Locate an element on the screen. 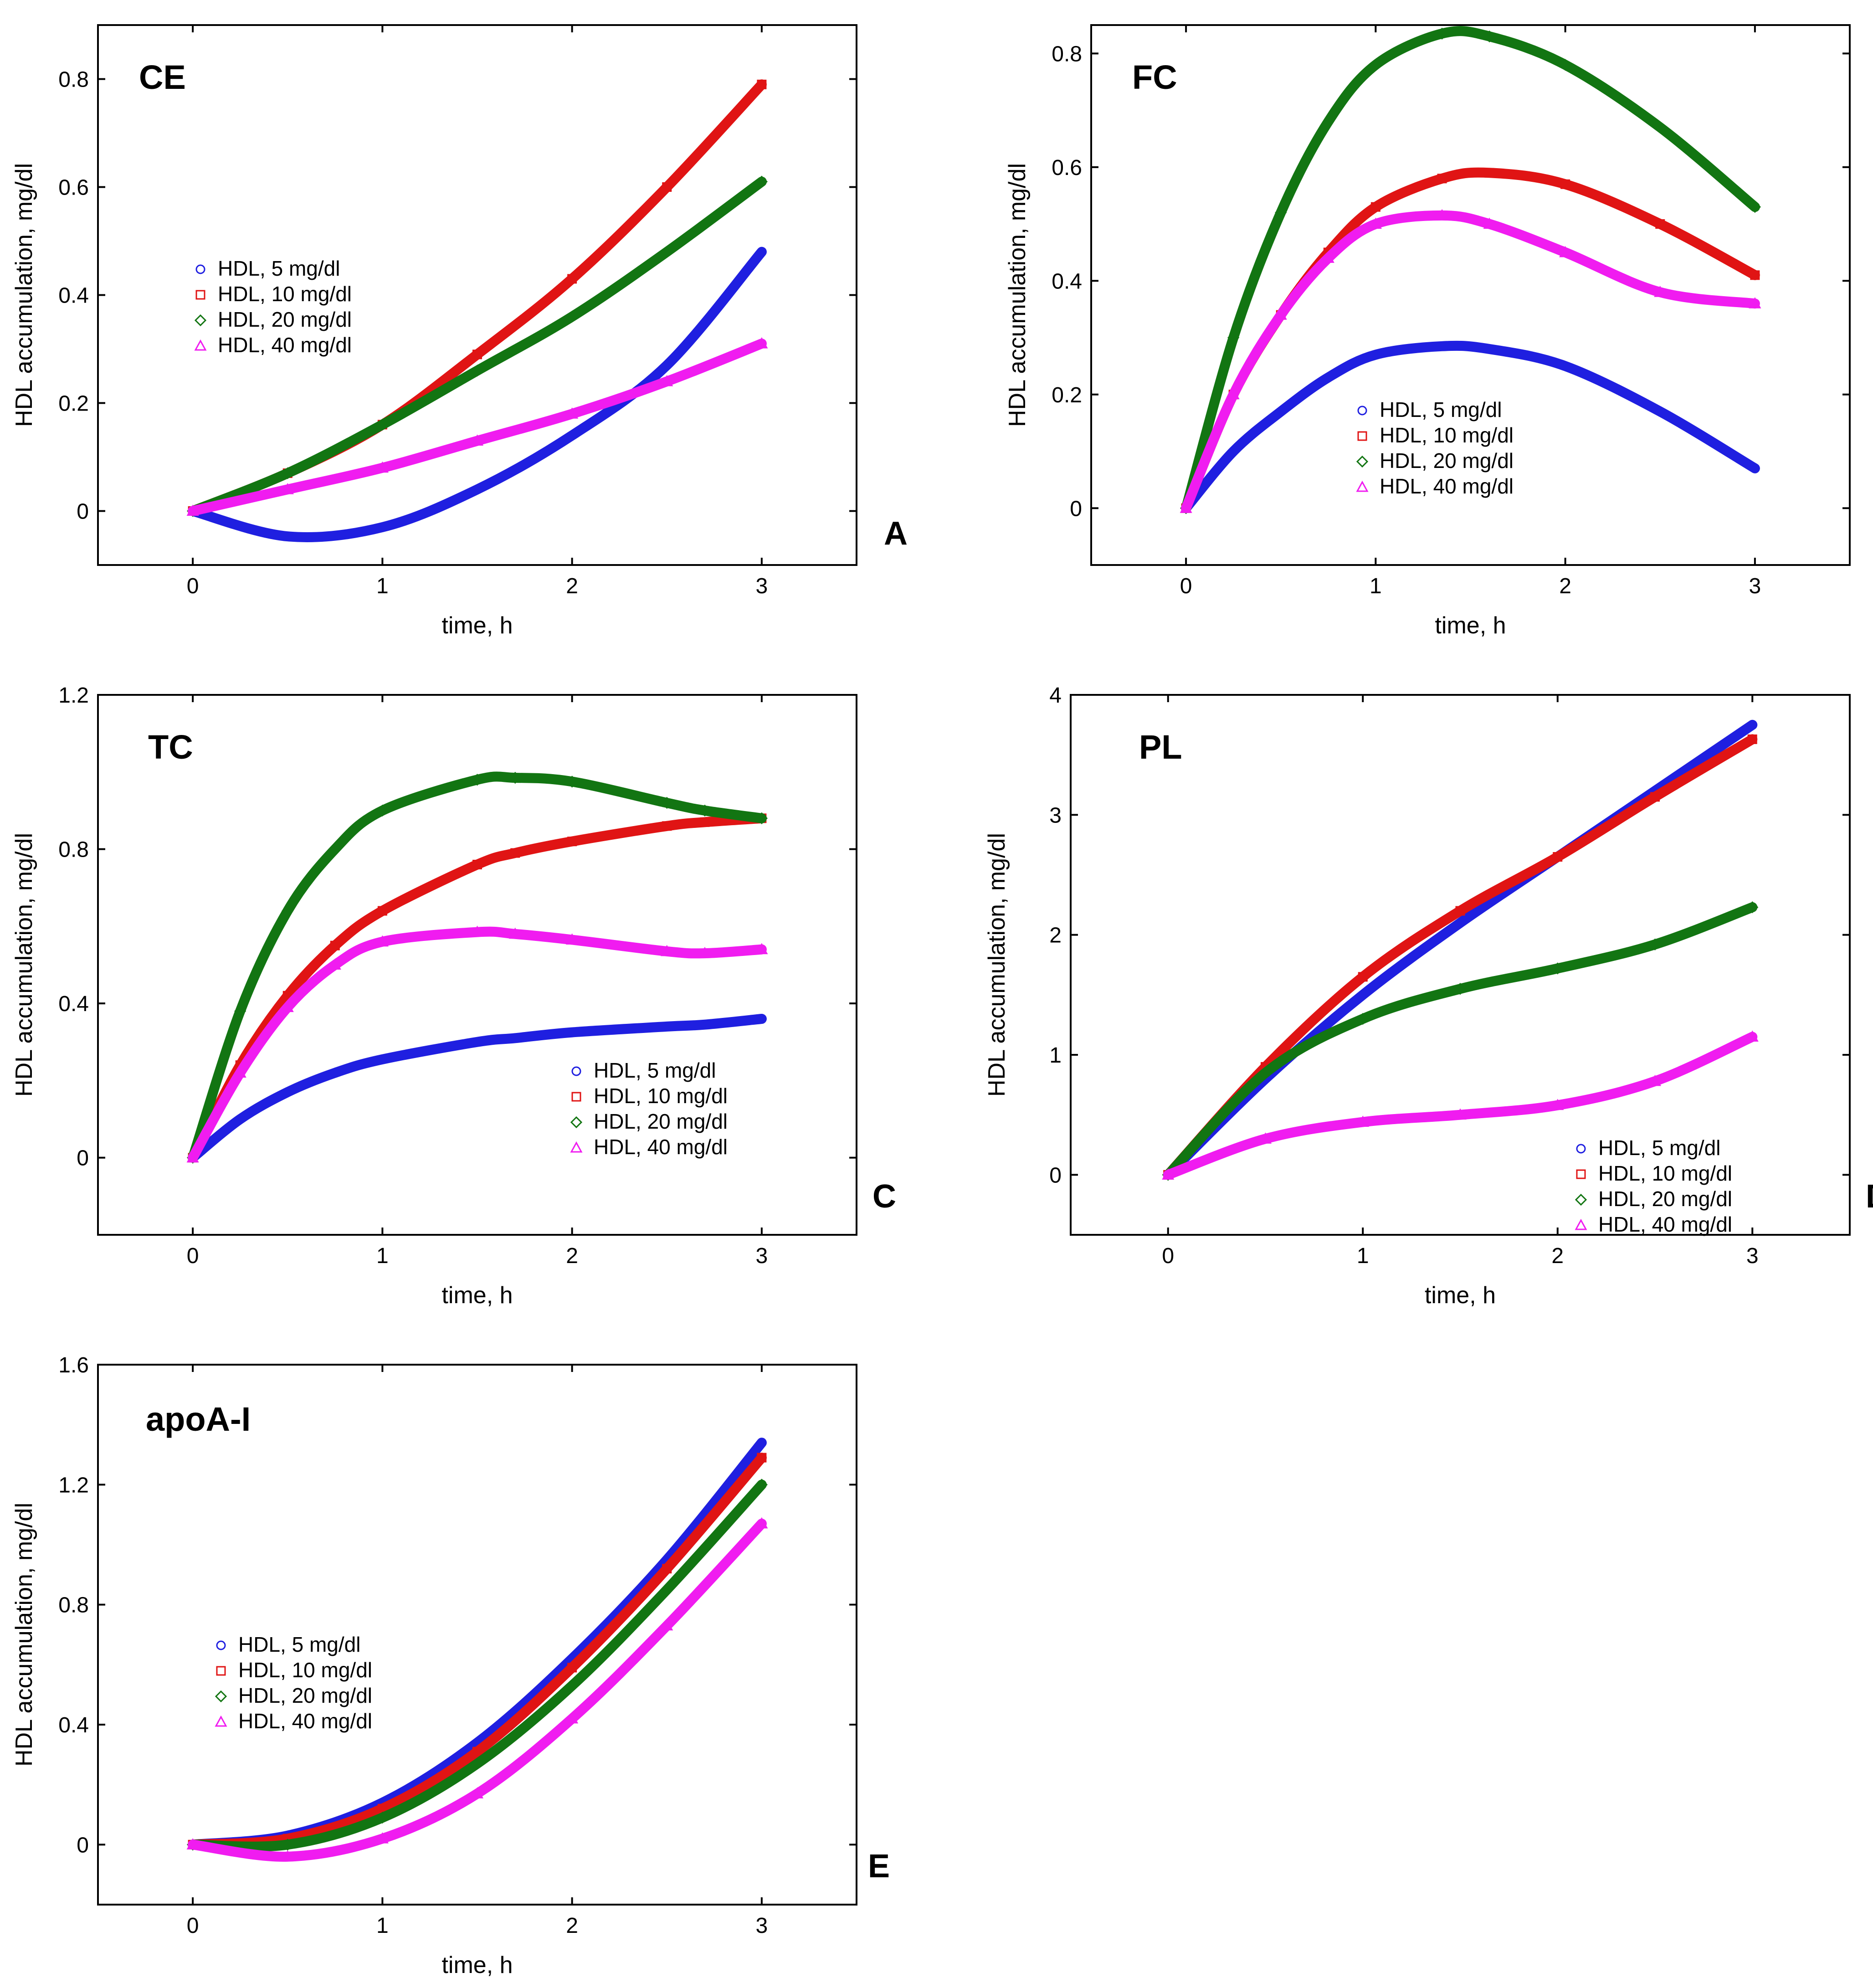 This screenshot has height=1988, width=1873. x-tick-label: 2 is located at coordinates (1557, 1256).